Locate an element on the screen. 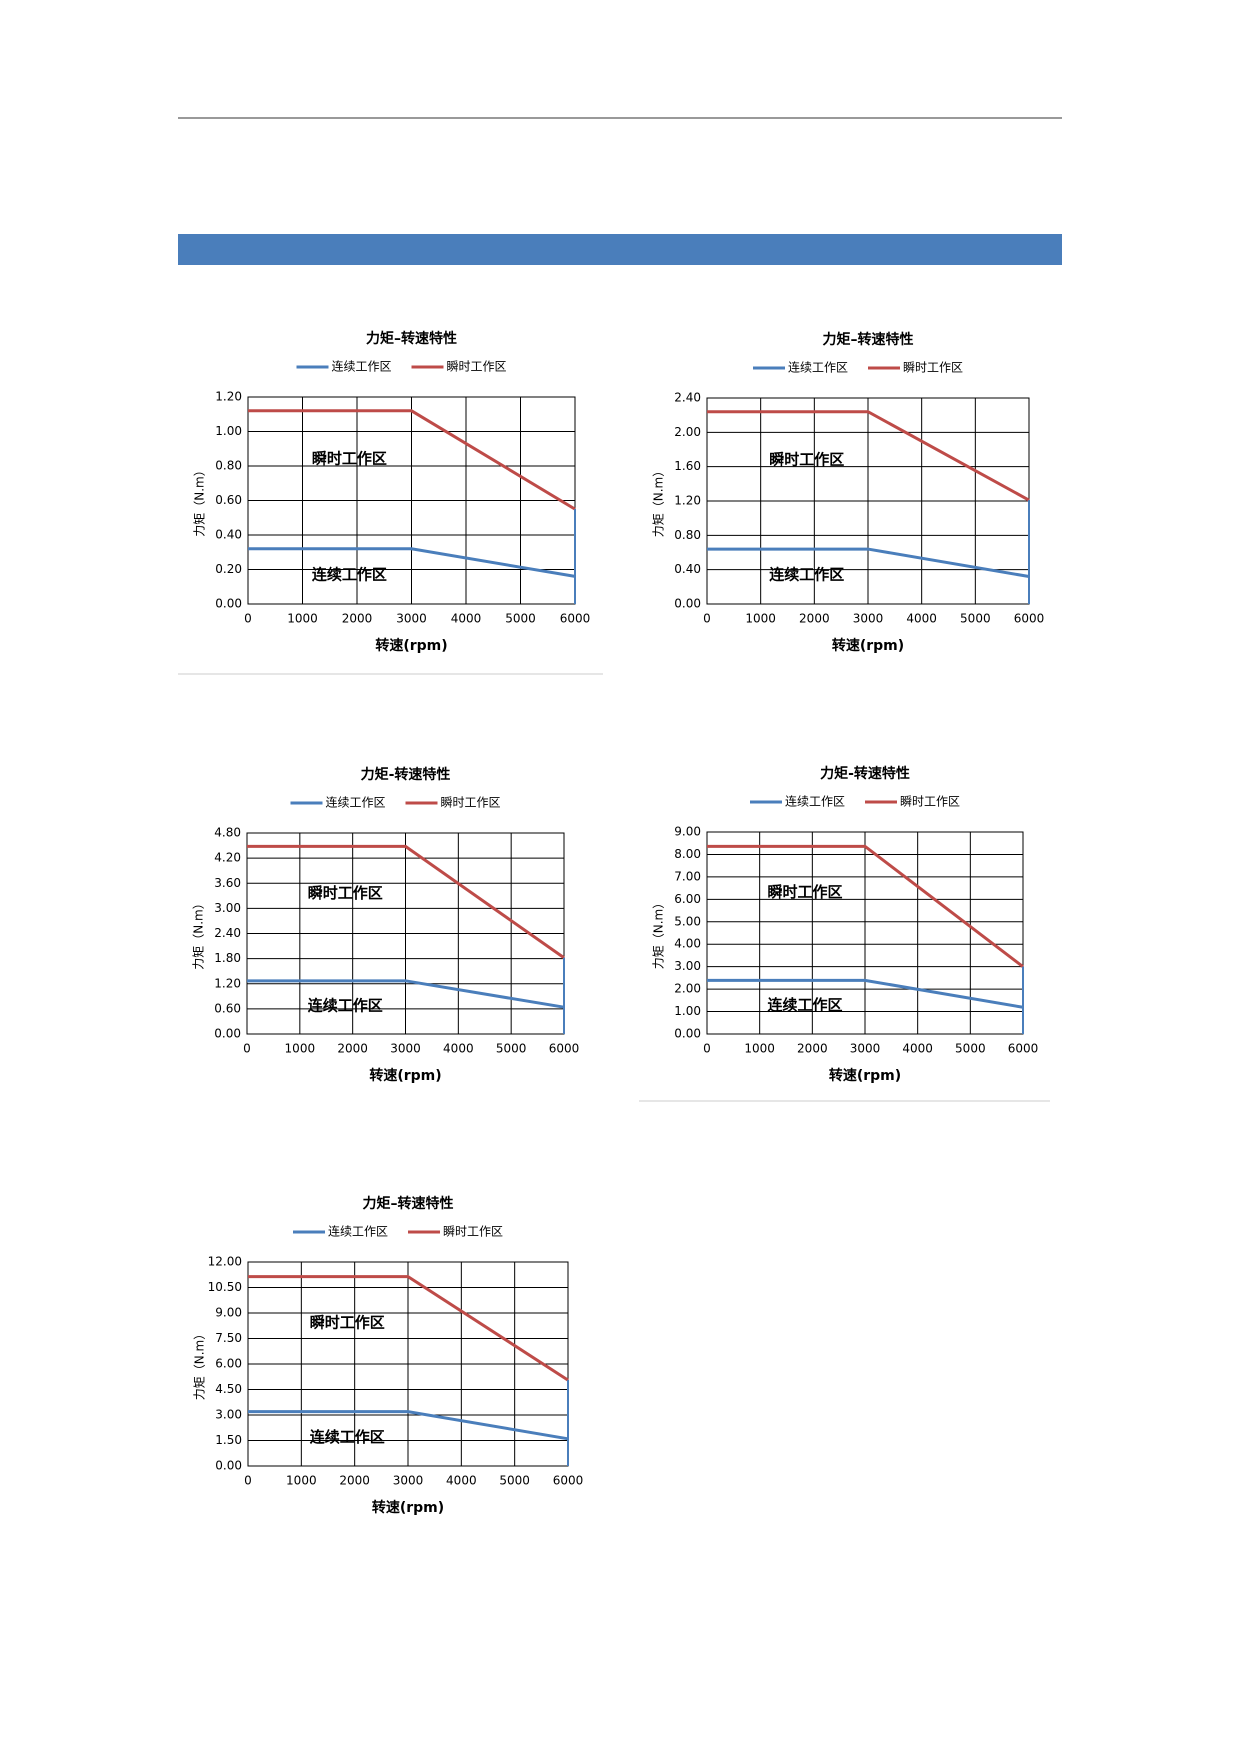 This screenshot has width=1240, height=1754. section-bar is located at coordinates (620, 249).